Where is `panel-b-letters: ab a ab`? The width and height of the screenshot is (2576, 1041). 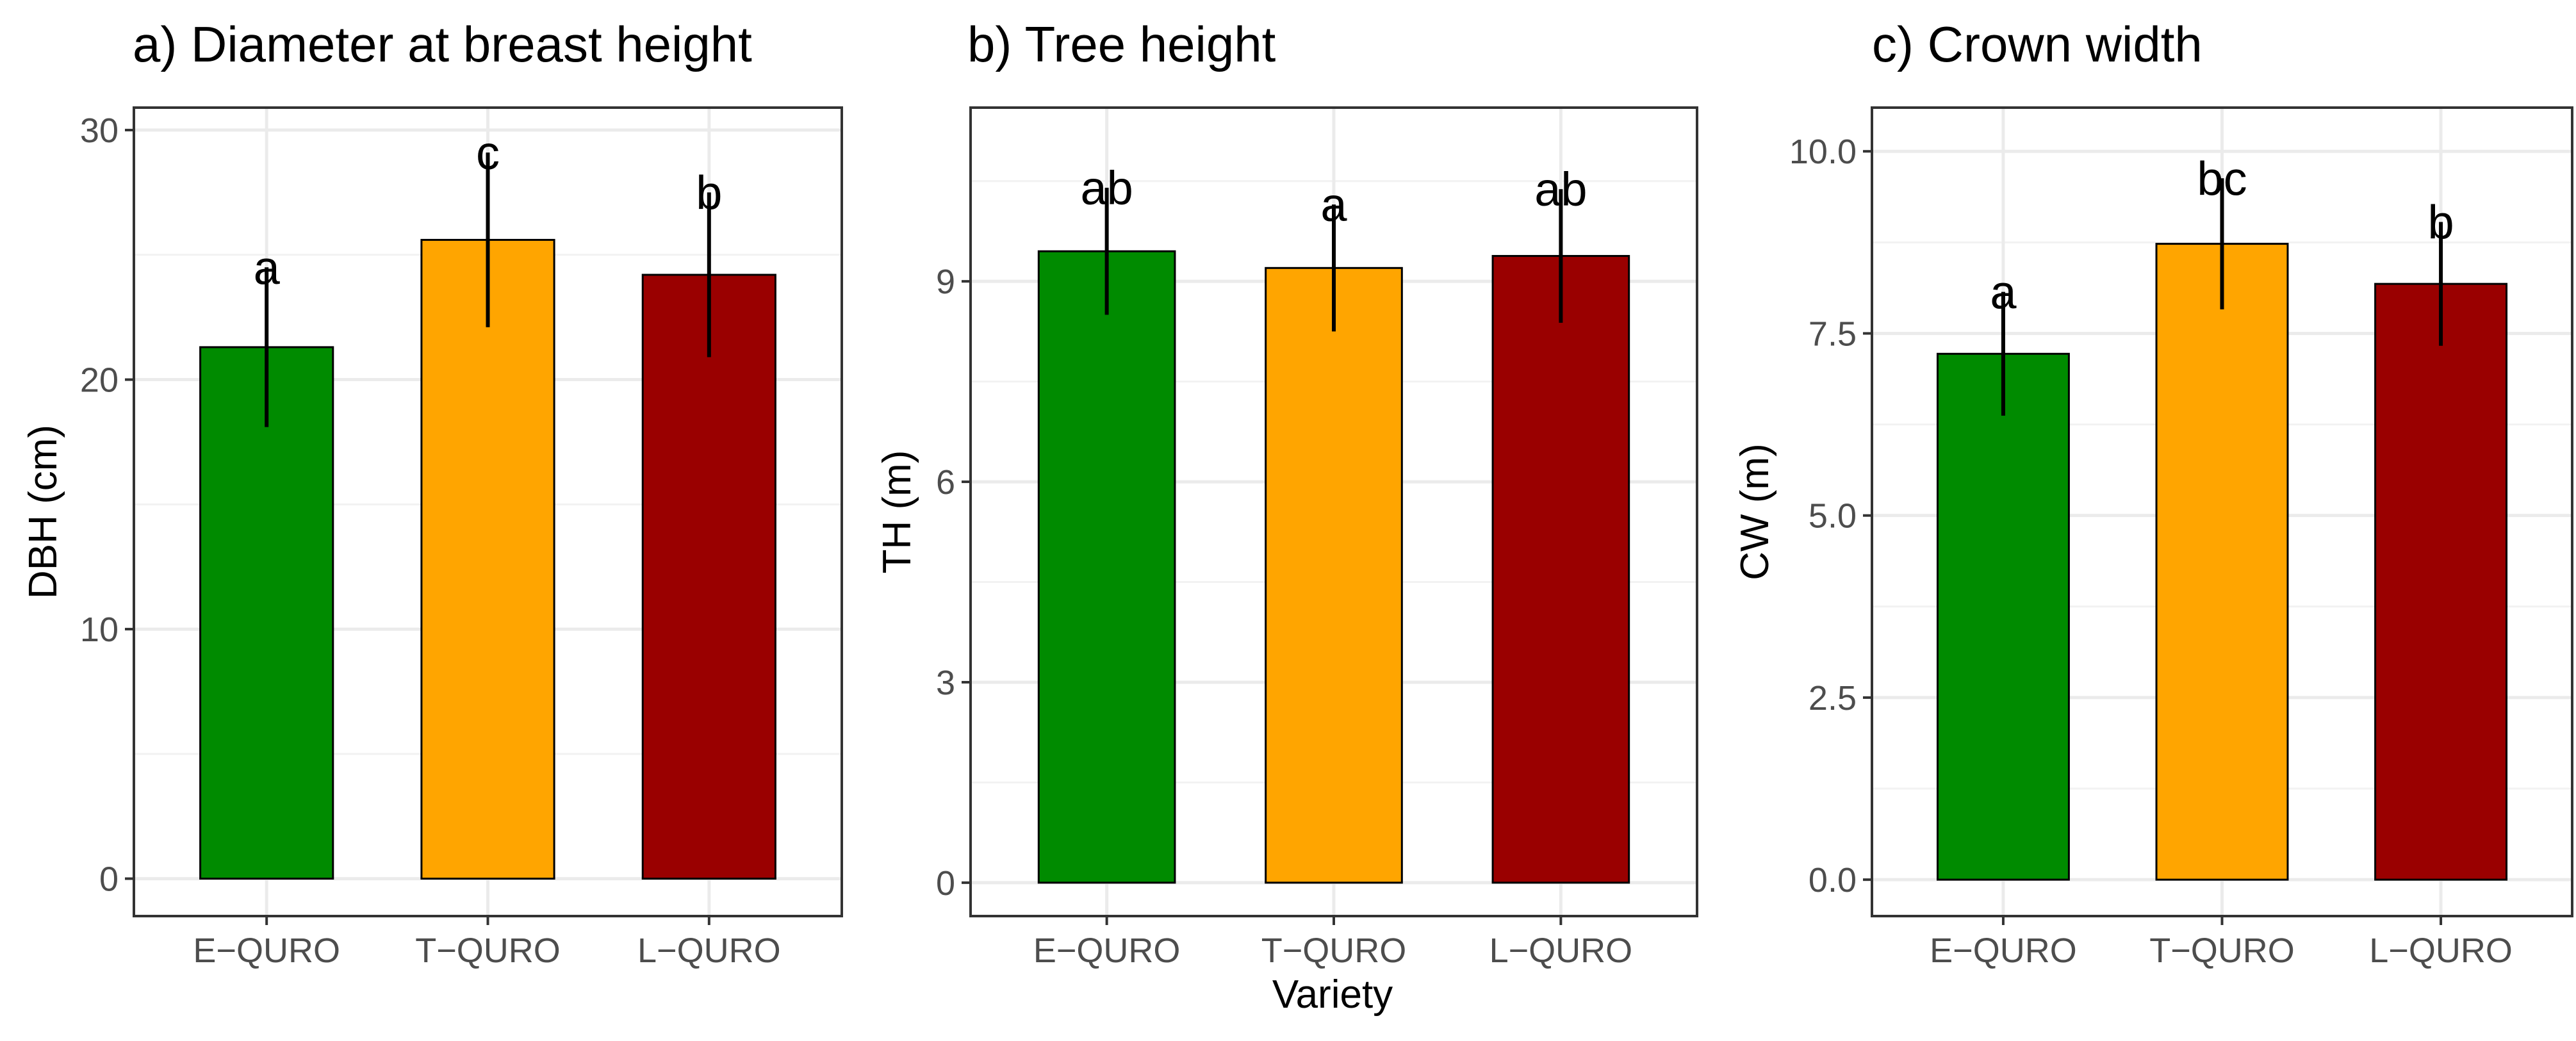
panel-b-letters: ab a ab is located at coordinates (1333, 196).